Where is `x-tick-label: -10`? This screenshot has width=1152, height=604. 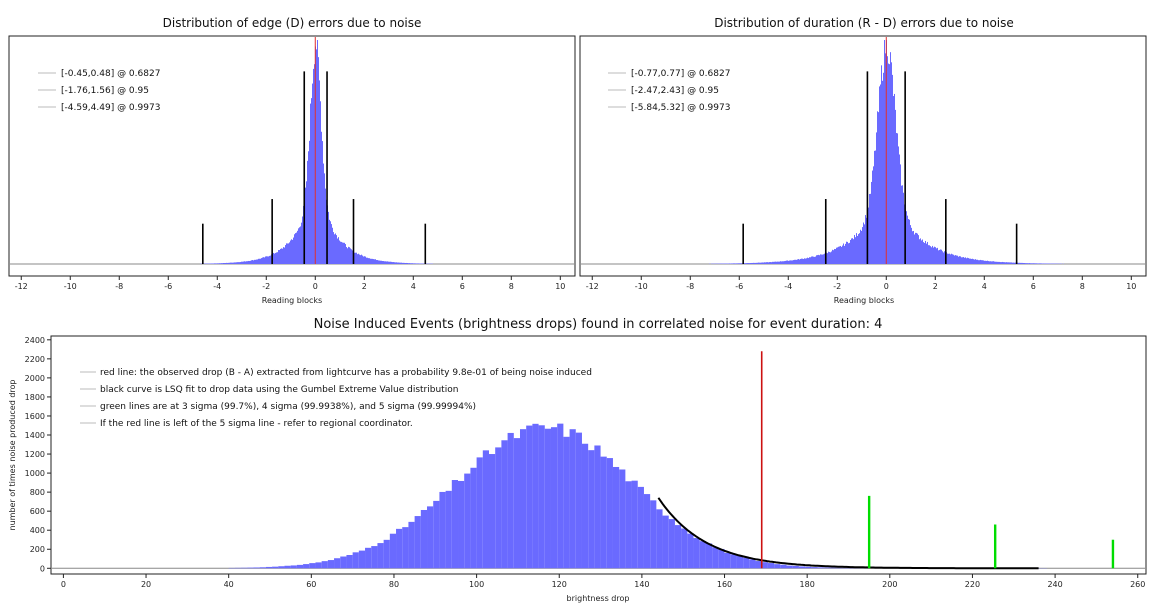 x-tick-label: -10 is located at coordinates (70, 286).